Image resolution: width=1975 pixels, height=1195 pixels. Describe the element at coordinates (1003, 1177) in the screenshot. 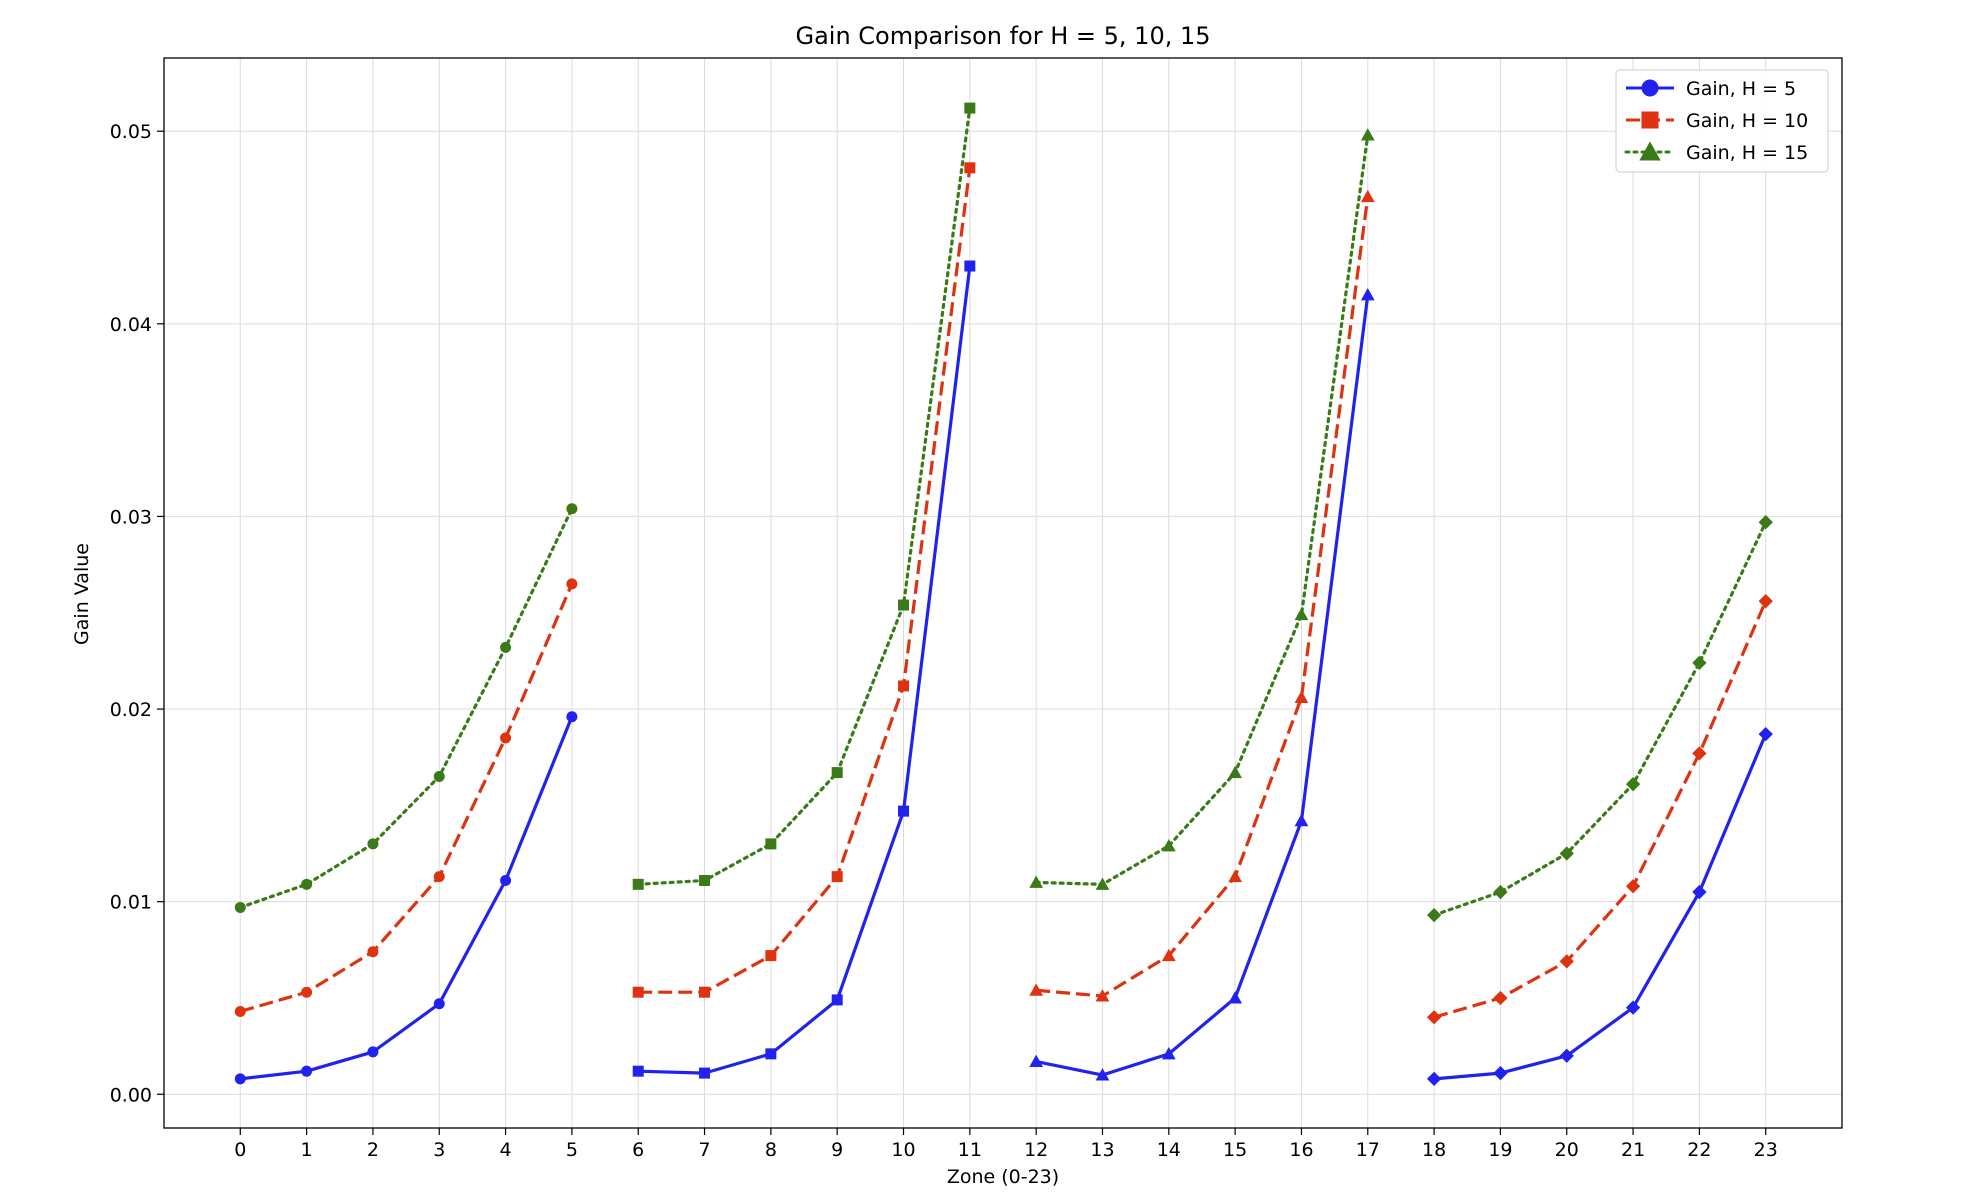

I see `x-axis-title: Zone (0-23)` at that location.